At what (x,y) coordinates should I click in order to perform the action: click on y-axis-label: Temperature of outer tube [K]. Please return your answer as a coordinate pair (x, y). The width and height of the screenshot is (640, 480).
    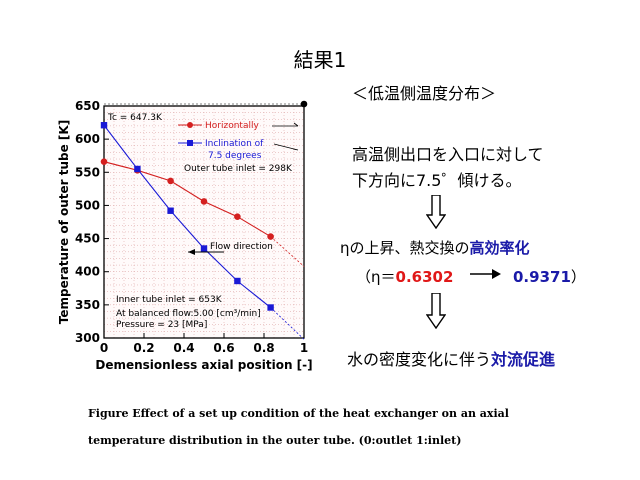
    Looking at the image, I should click on (64, 222).